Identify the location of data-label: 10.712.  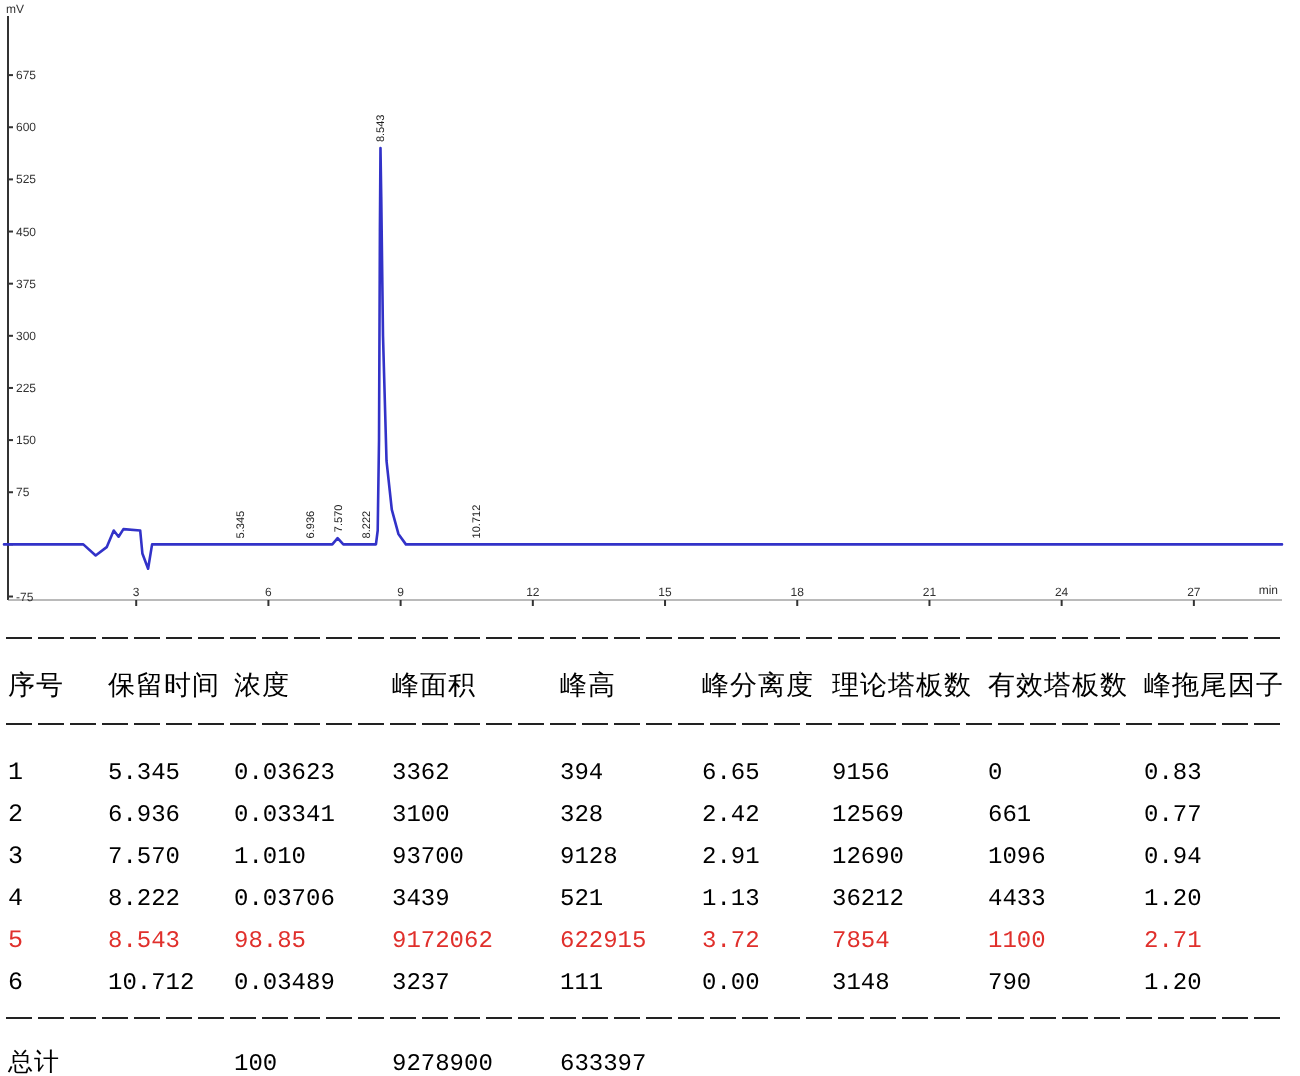
(151, 983).